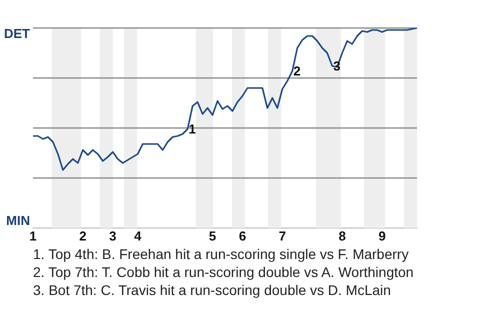  Describe the element at coordinates (112, 236) in the screenshot. I see `x-tick-label: 3` at that location.